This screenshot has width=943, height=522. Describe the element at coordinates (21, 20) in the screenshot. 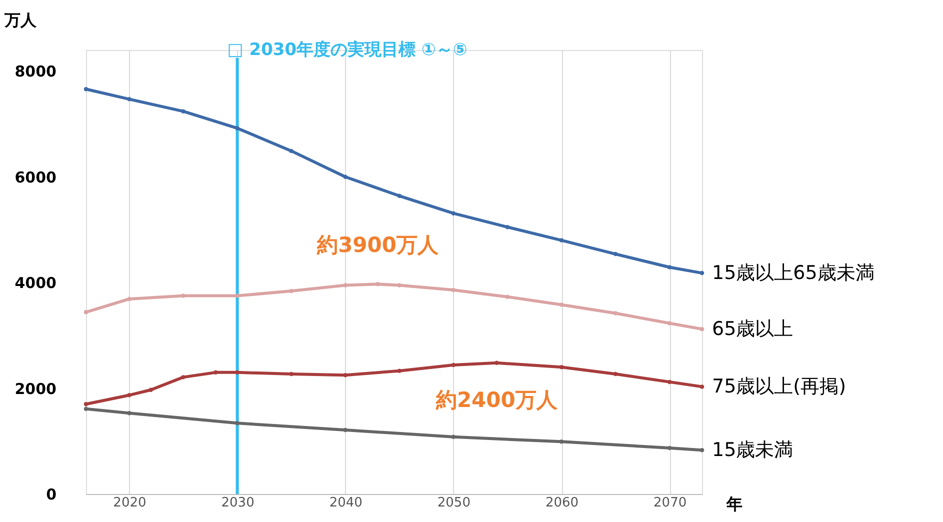

I see `y-axis-title: 万人` at that location.